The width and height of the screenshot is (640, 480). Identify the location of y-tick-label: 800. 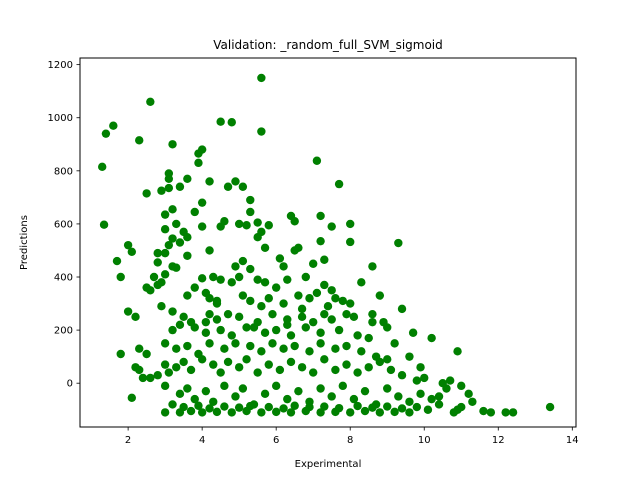
(63, 171).